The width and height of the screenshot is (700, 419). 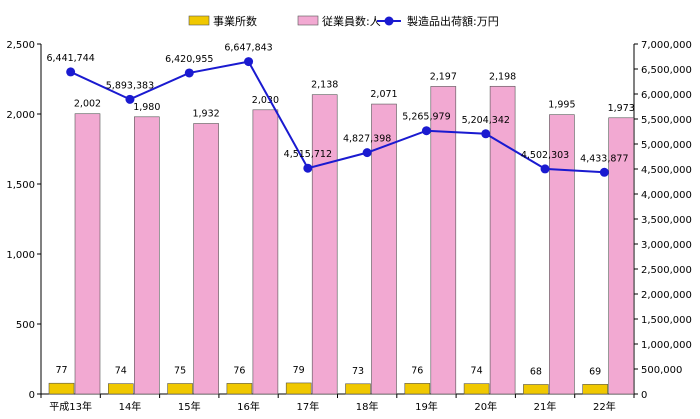 What do you see at coordinates (299, 370) in the screenshot?
I see `data-label-establishments: 79` at bounding box center [299, 370].